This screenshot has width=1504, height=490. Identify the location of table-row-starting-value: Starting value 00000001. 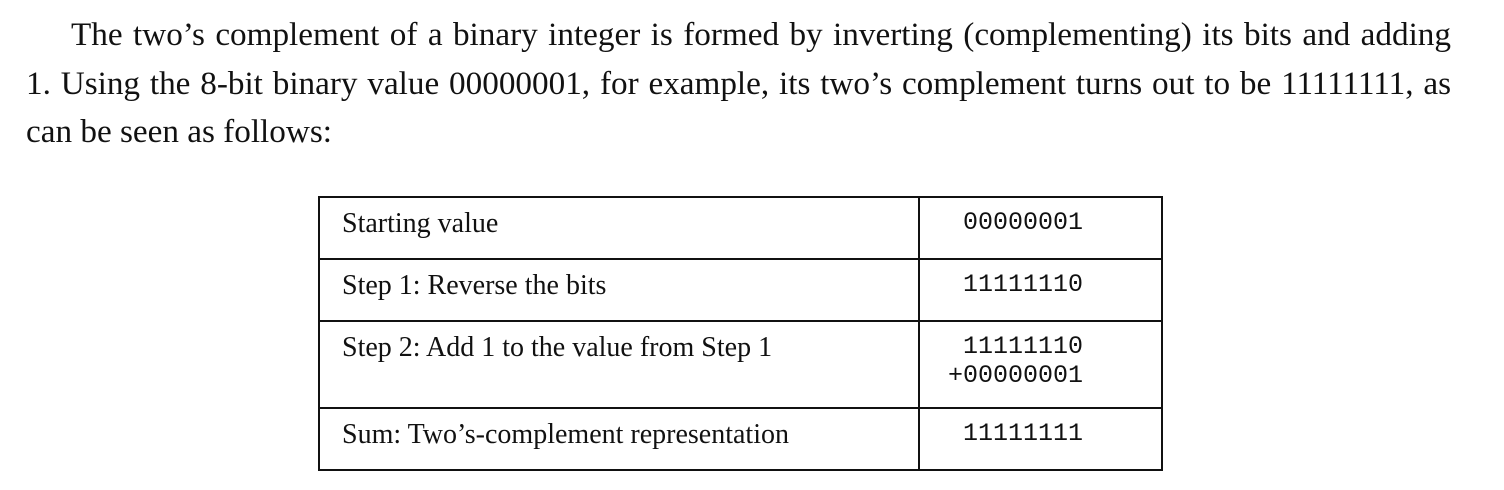
(740, 228).